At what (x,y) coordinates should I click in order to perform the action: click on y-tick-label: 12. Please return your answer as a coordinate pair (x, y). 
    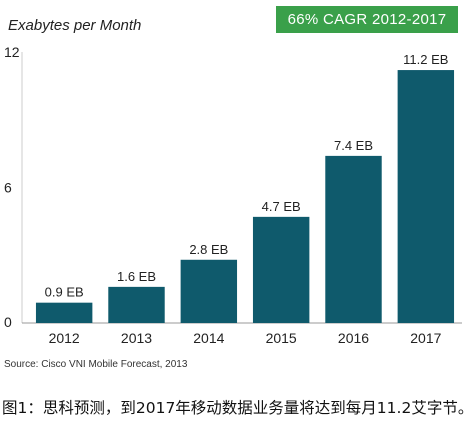
    Looking at the image, I should click on (12, 52).